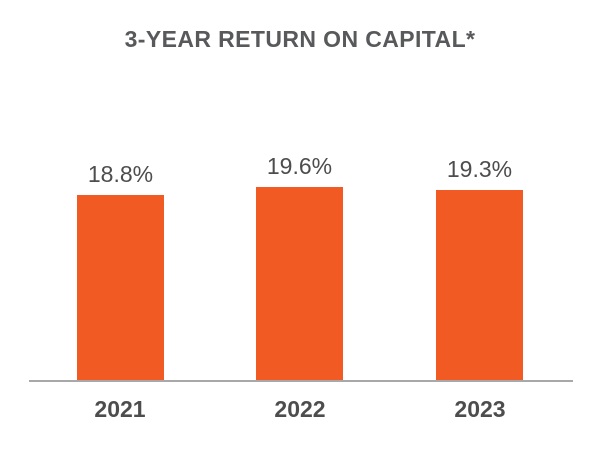  I want to click on chart-title: 3-YEAR RETURN ON CAPITAL*, so click(300, 39).